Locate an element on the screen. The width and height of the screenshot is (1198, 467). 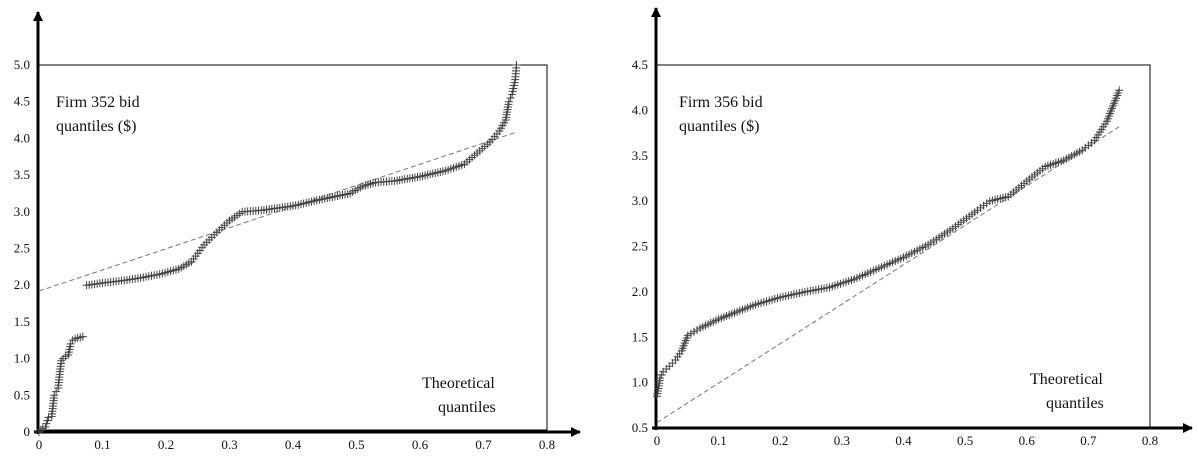
x-tick-labels-2: 0 0.1 0.2 0.3 0.4 0.5 0.6 0.7 0.8 is located at coordinates (906, 440).